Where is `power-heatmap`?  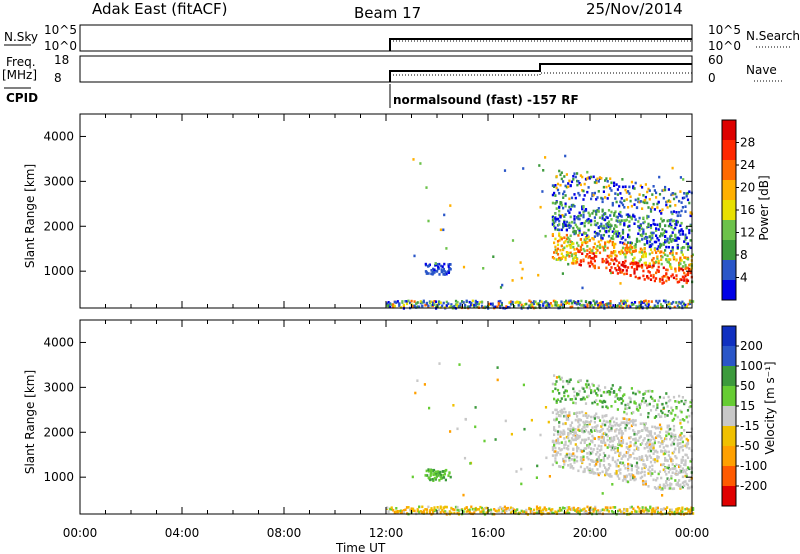
power-heatmap is located at coordinates (540, 232).